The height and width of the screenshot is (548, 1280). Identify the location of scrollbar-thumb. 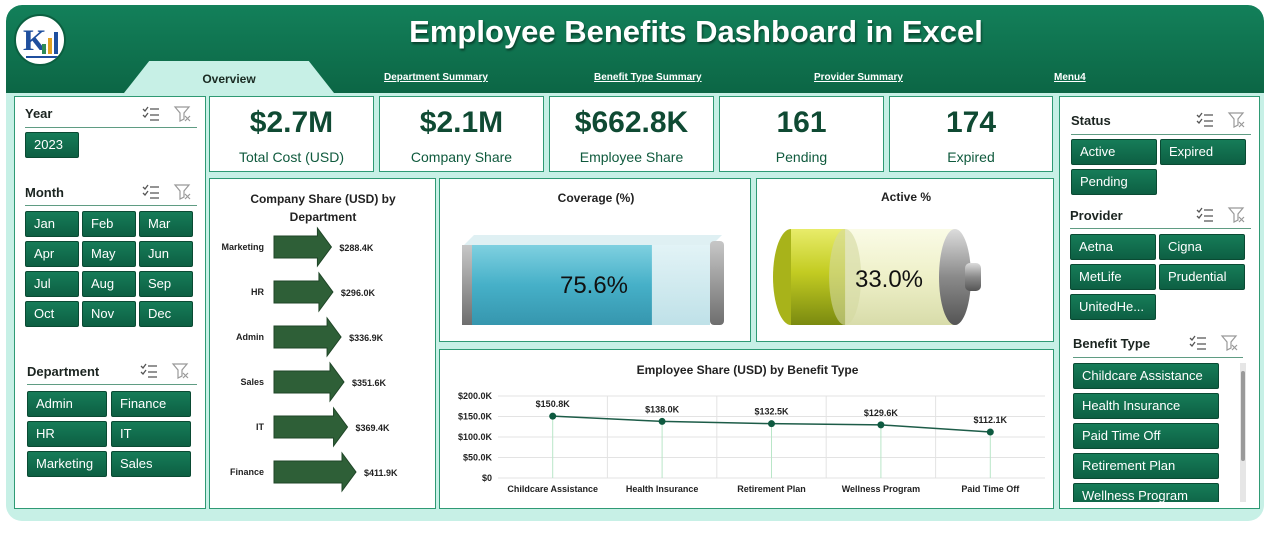
(1243, 416).